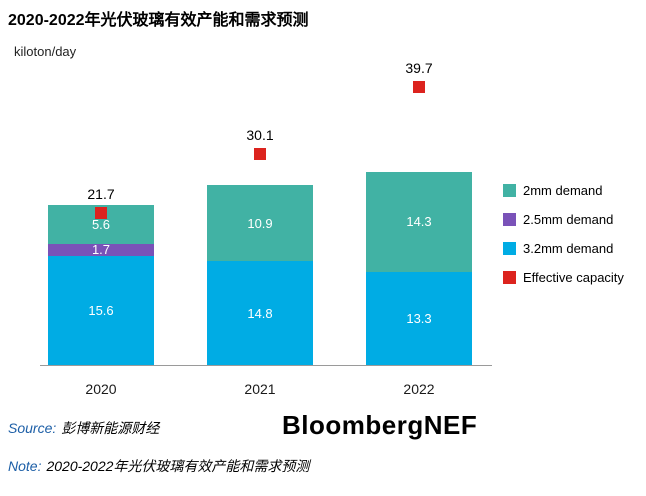 The height and width of the screenshot is (496, 646). What do you see at coordinates (419, 389) in the screenshot?
I see `x-axis-tick-label: 2022` at bounding box center [419, 389].